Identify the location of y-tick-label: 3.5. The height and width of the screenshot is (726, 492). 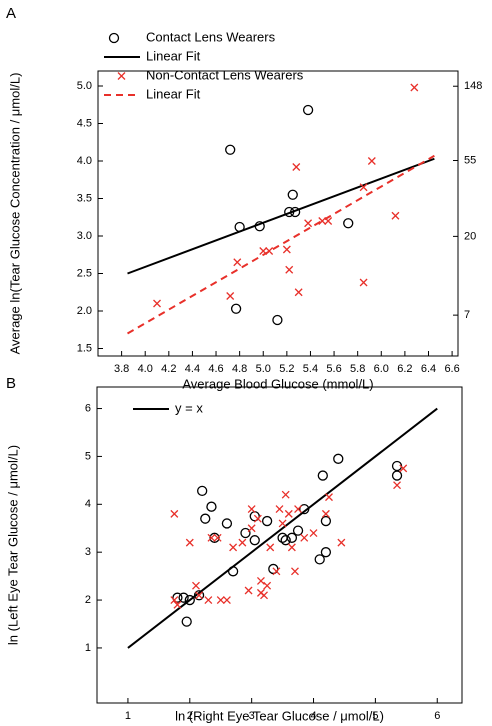
(84, 198).